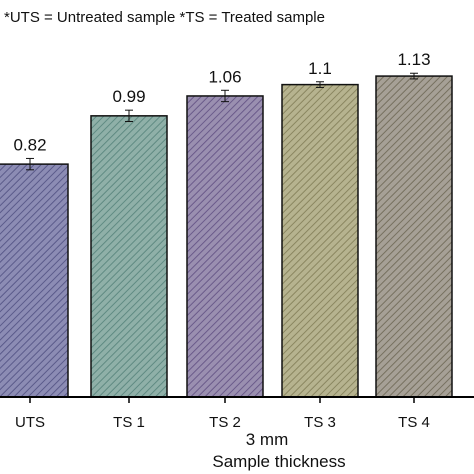 The height and width of the screenshot is (474, 474). Describe the element at coordinates (320, 68) in the screenshot. I see `data-label: 1.1` at that location.